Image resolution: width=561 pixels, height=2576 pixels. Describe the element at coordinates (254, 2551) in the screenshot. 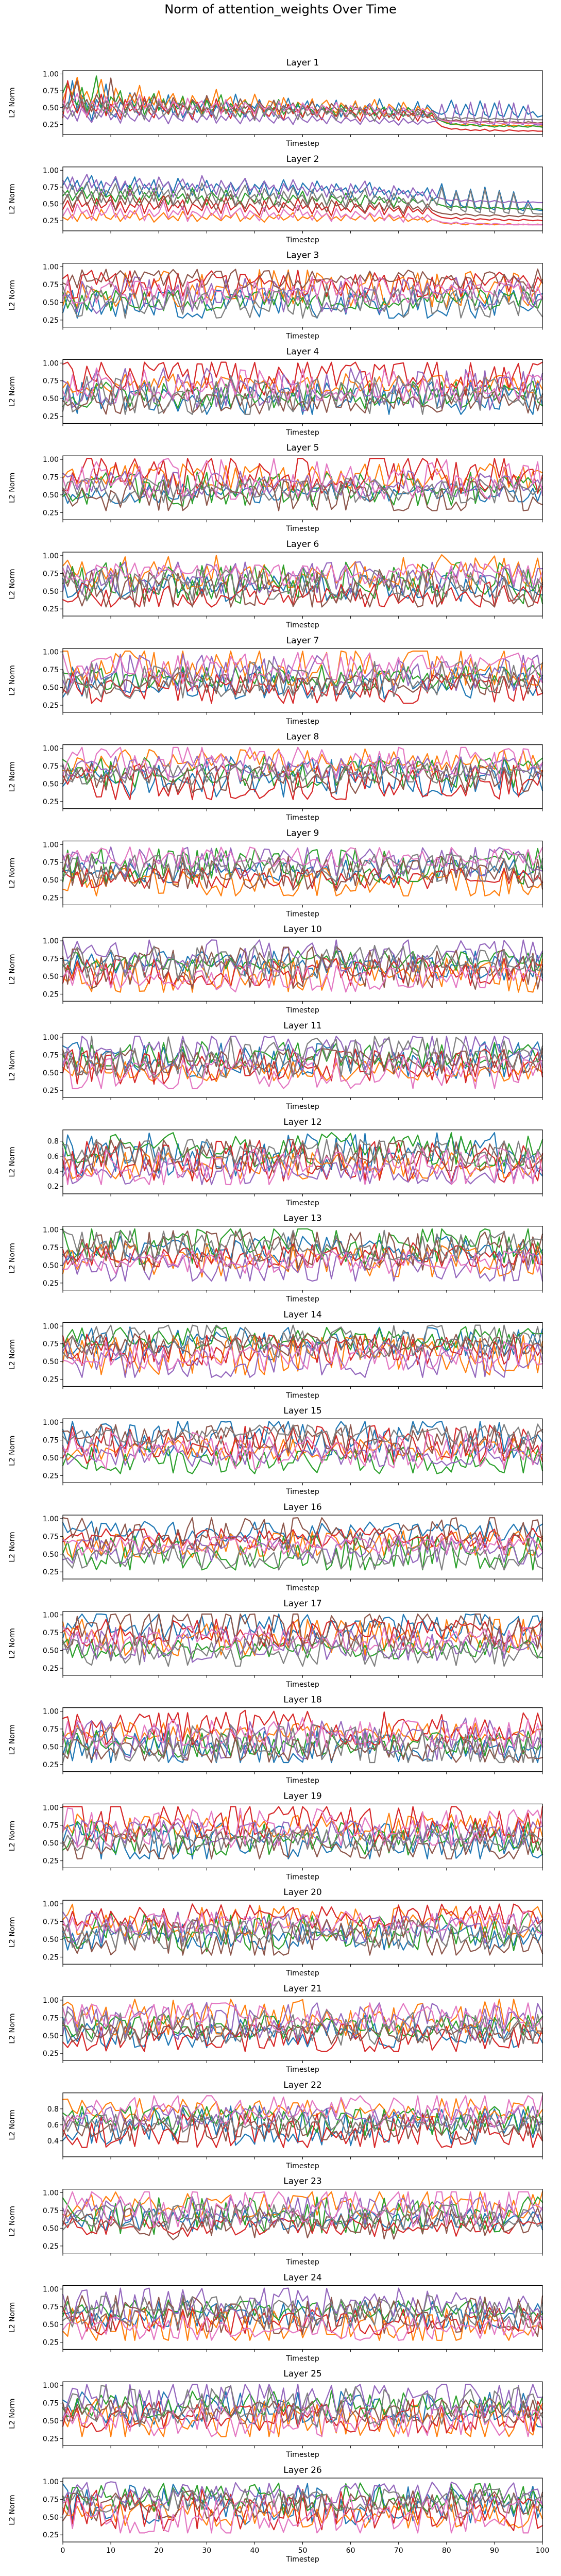

I see `x-tick-label: 40` at that location.